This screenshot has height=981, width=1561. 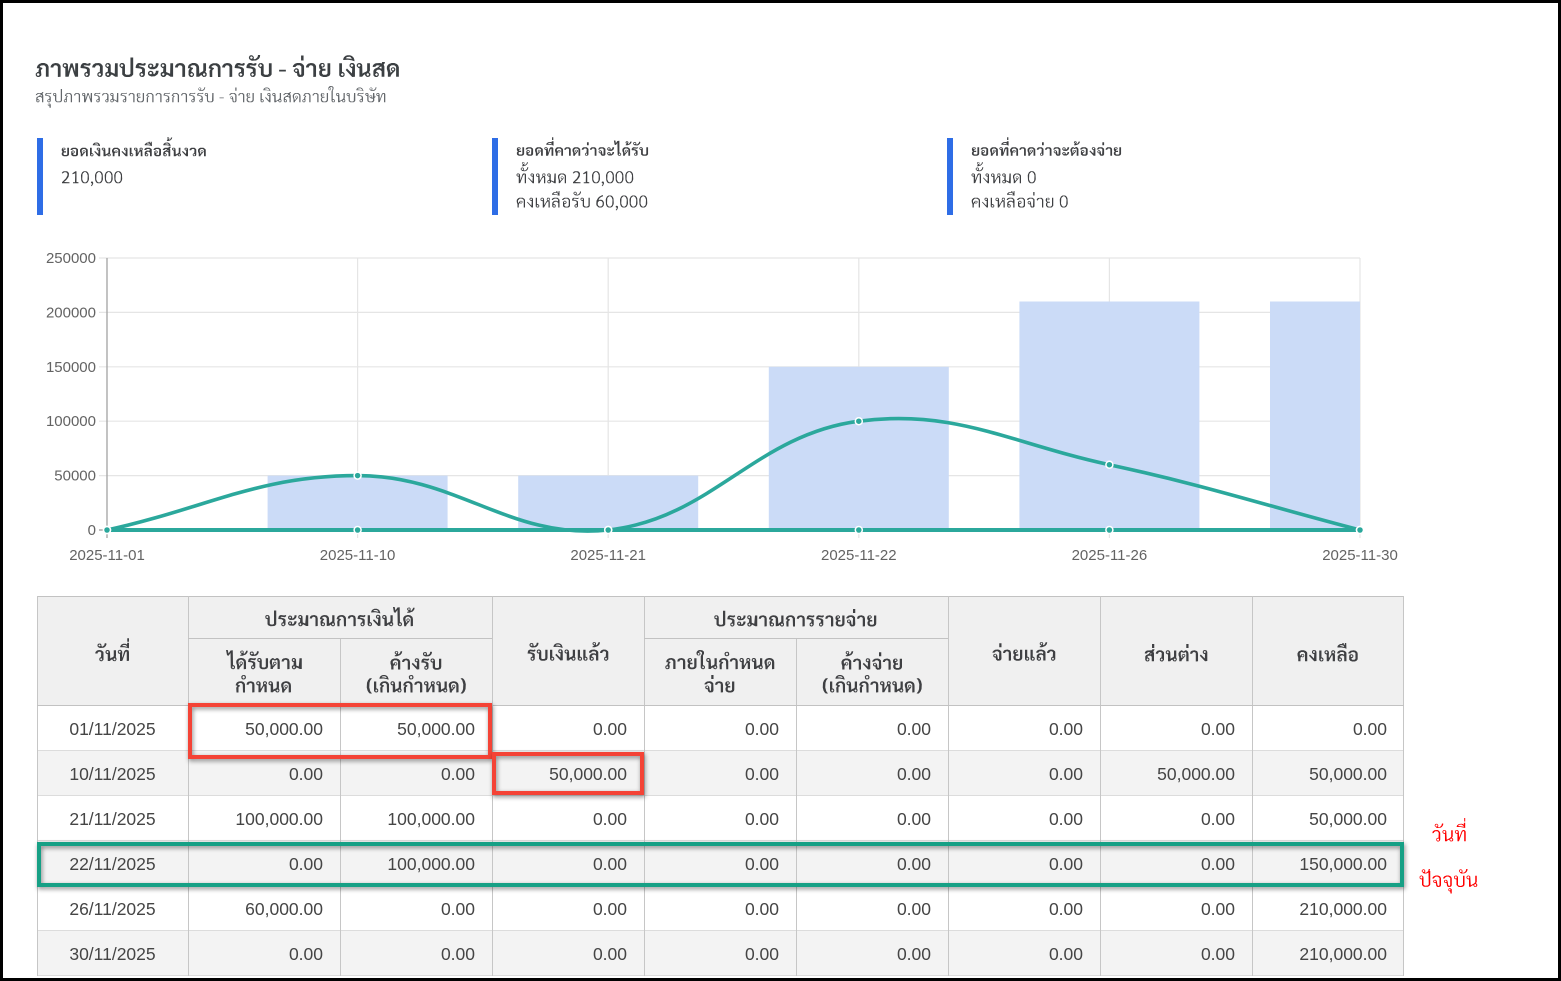 What do you see at coordinates (71, 421) in the screenshot?
I see `svg-text: 100000` at bounding box center [71, 421].